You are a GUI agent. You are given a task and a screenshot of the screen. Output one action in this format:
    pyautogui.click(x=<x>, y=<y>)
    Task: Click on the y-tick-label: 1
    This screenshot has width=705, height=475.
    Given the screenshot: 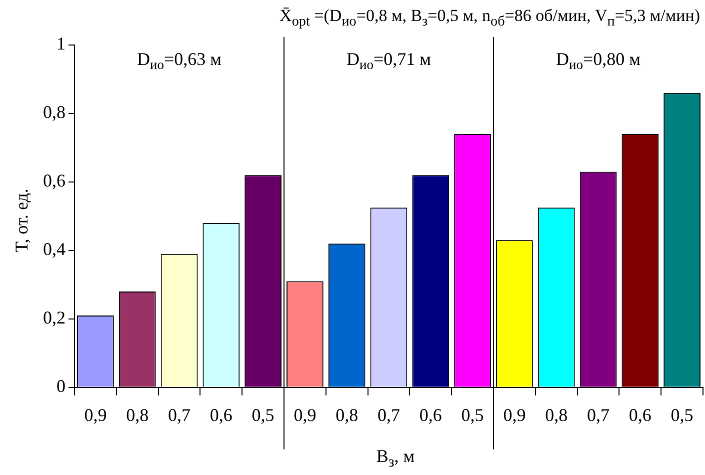 What is the action you would take?
    pyautogui.click(x=61, y=44)
    